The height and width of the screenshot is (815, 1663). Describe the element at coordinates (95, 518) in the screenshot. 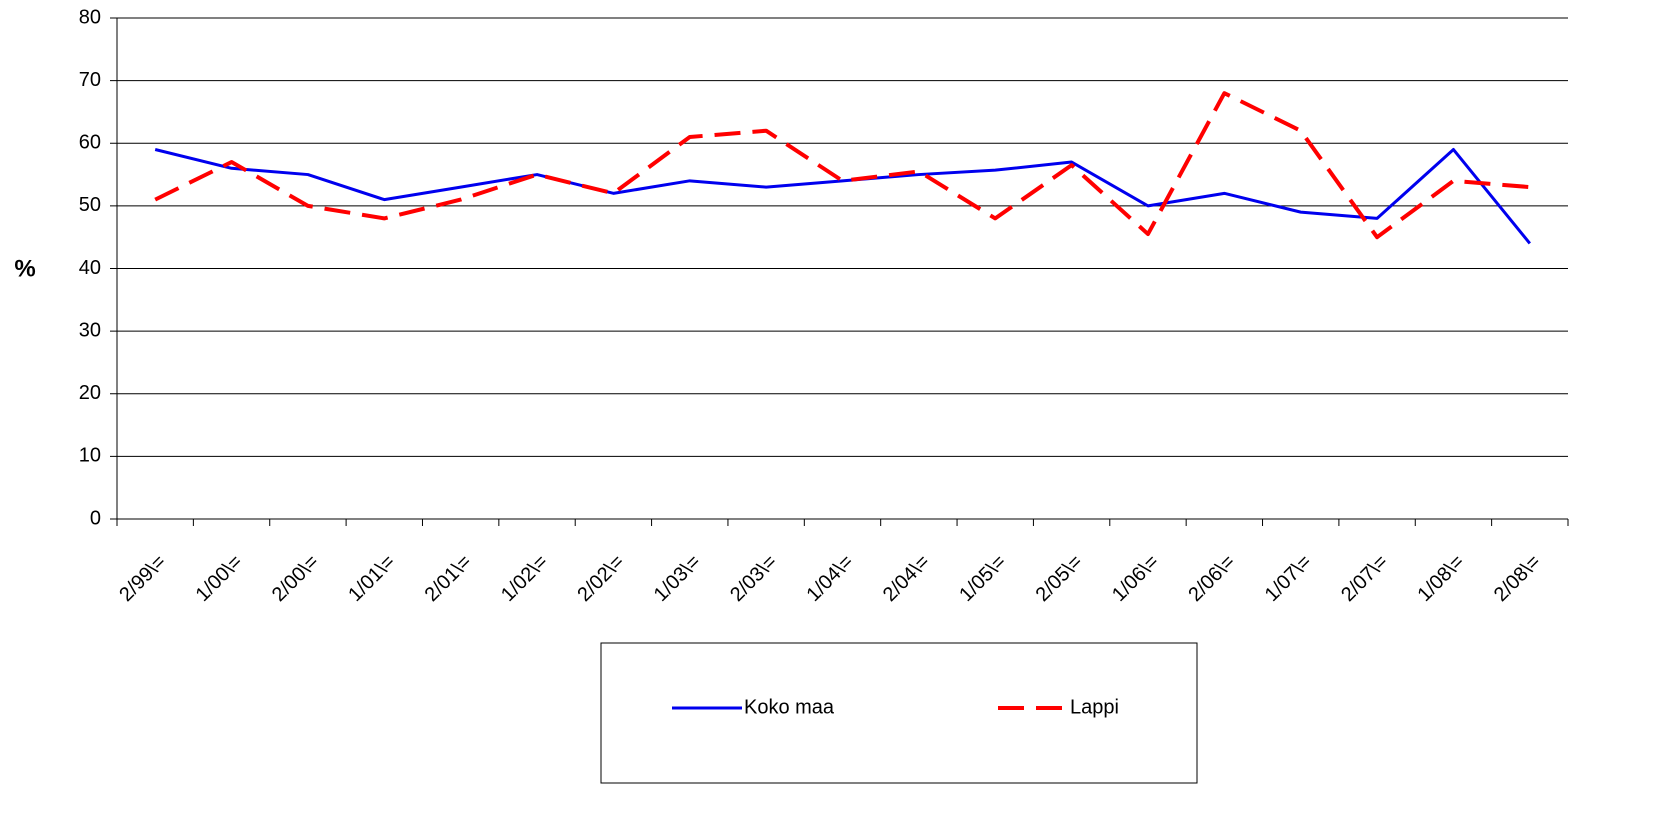

I see `y-tick-label: 0` at that location.